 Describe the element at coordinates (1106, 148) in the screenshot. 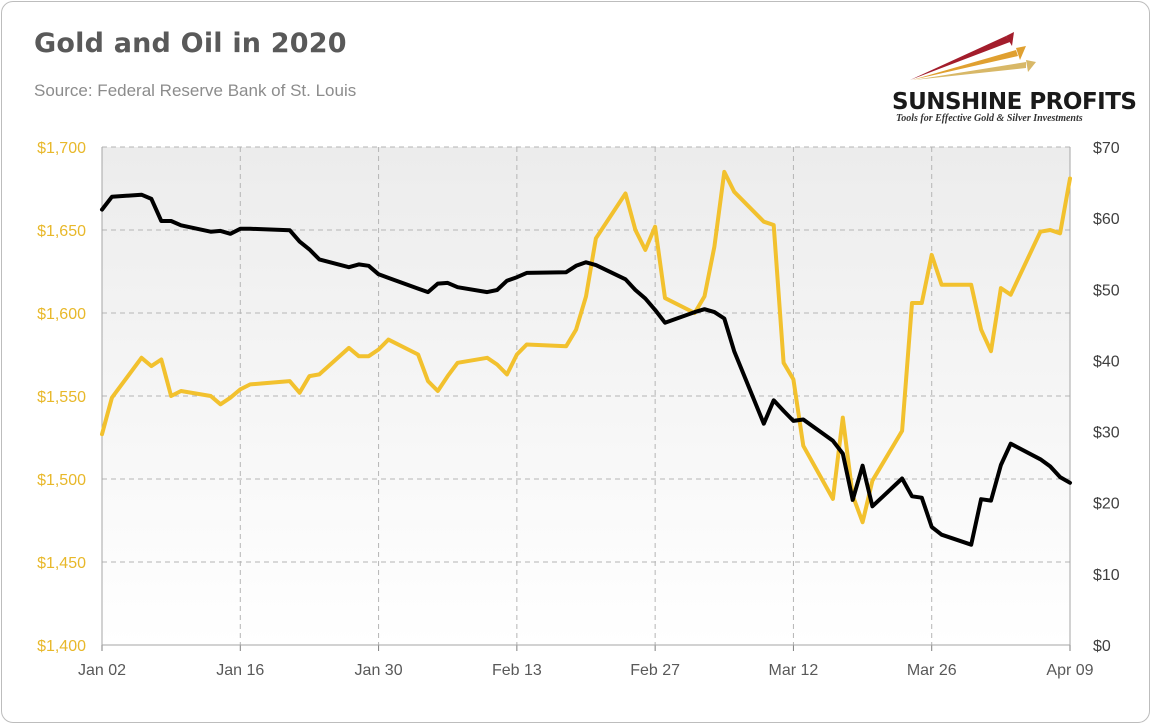

I see `y-right-tick-label: $70` at that location.